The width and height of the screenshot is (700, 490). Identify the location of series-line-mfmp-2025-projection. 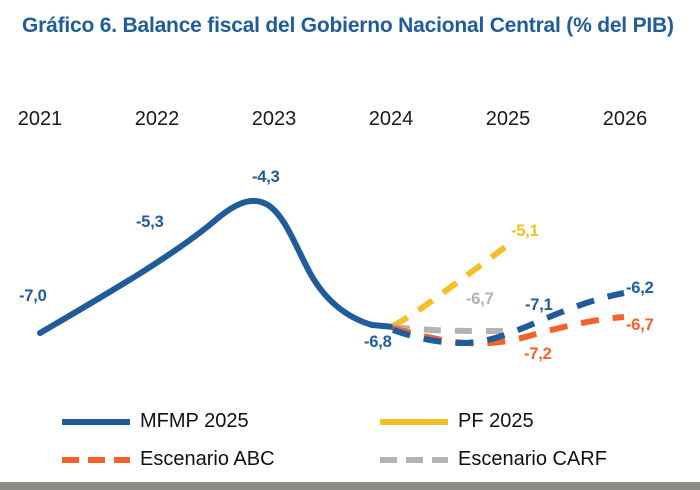
(508, 318).